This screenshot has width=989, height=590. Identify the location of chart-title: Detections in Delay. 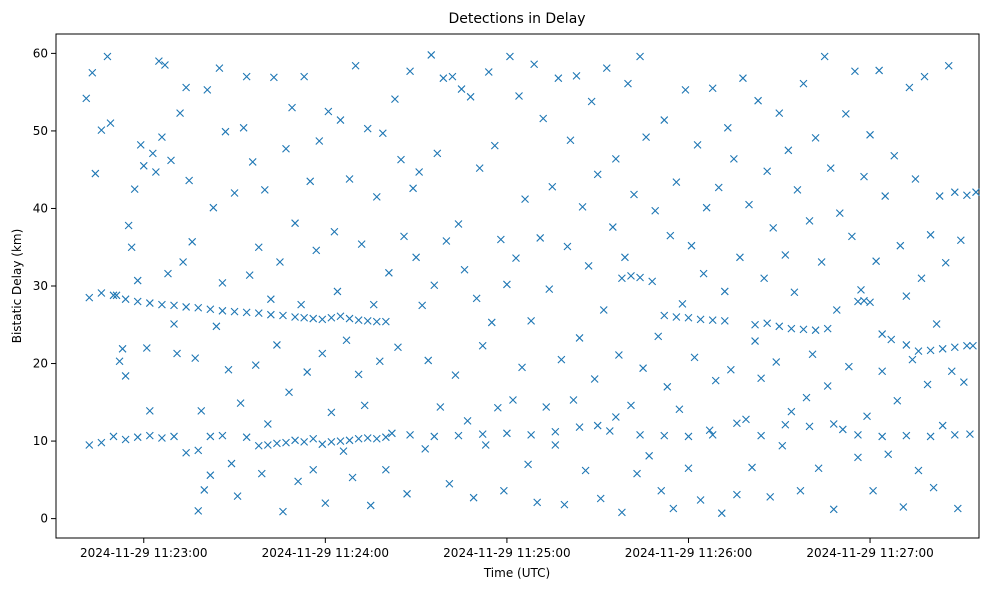
(516, 19).